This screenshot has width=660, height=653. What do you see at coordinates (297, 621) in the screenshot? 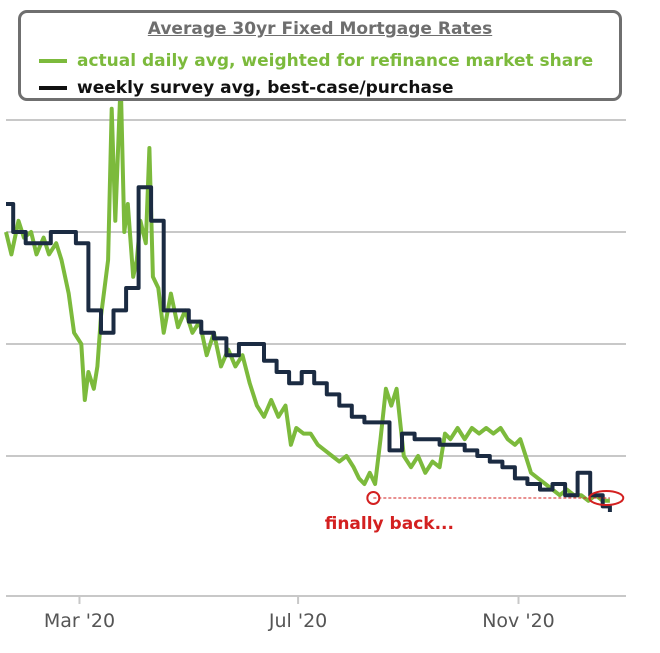
I see `x-tick-label-1: Jul '20` at bounding box center [297, 621].